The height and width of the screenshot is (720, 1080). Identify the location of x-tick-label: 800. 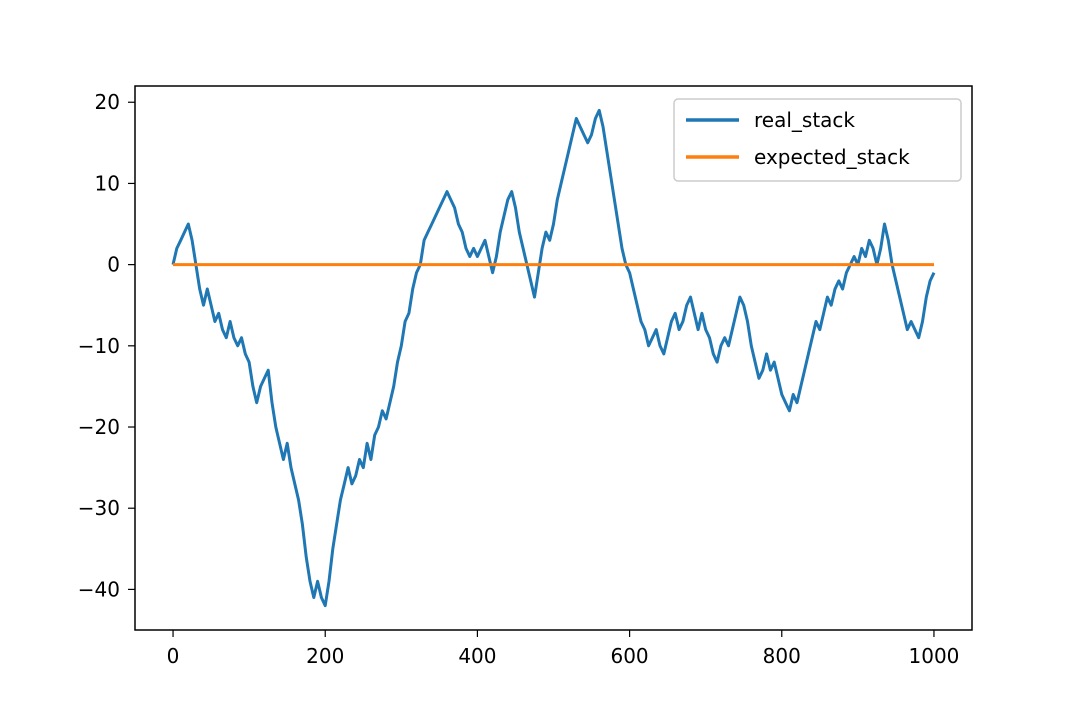
(782, 656).